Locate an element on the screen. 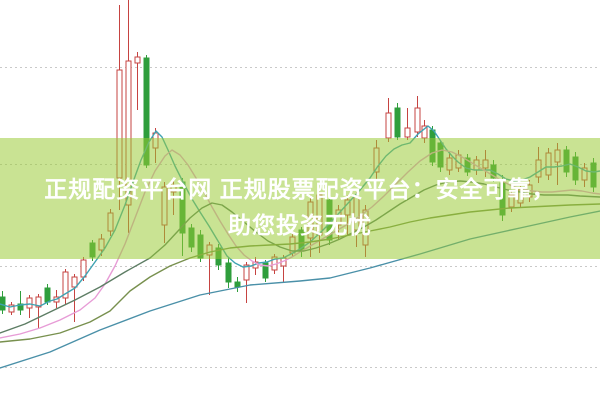 This screenshot has height=401, width=600. banner-title: 正规配资平台网 正规股票配资平台：安全可靠， is located at coordinates (300, 189).